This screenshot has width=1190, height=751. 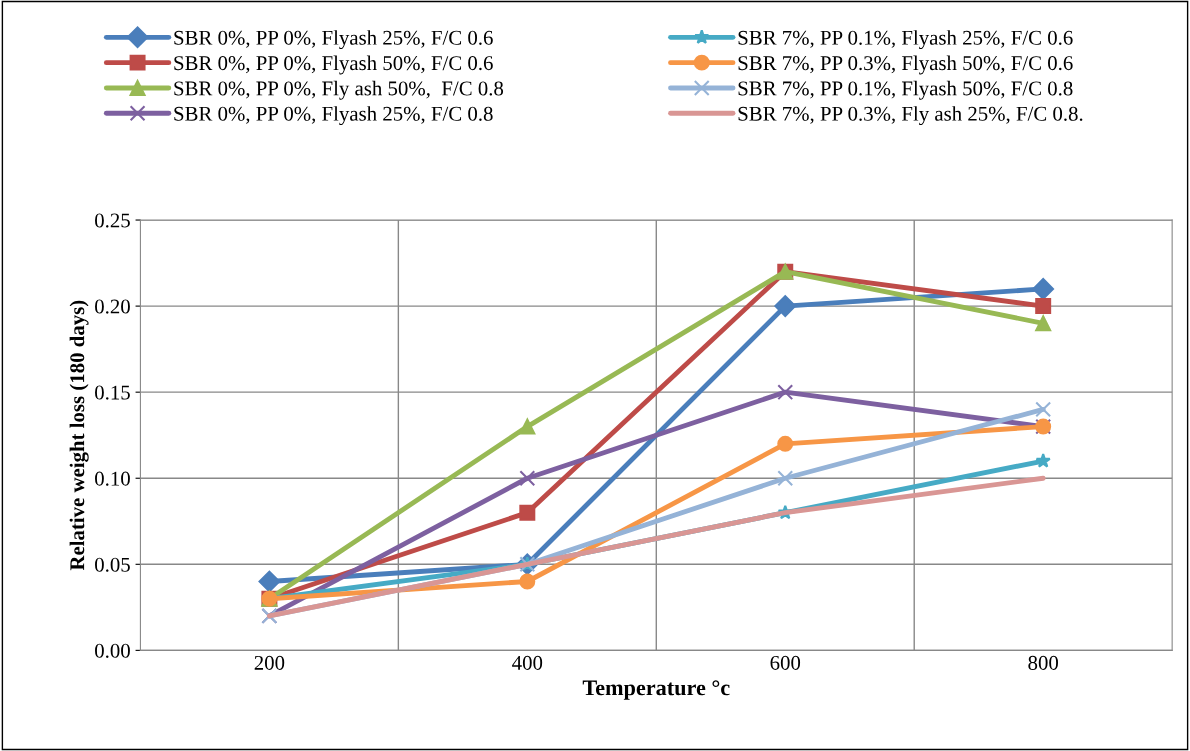 I want to click on y-tick-label: 0.00, so click(x=112, y=650).